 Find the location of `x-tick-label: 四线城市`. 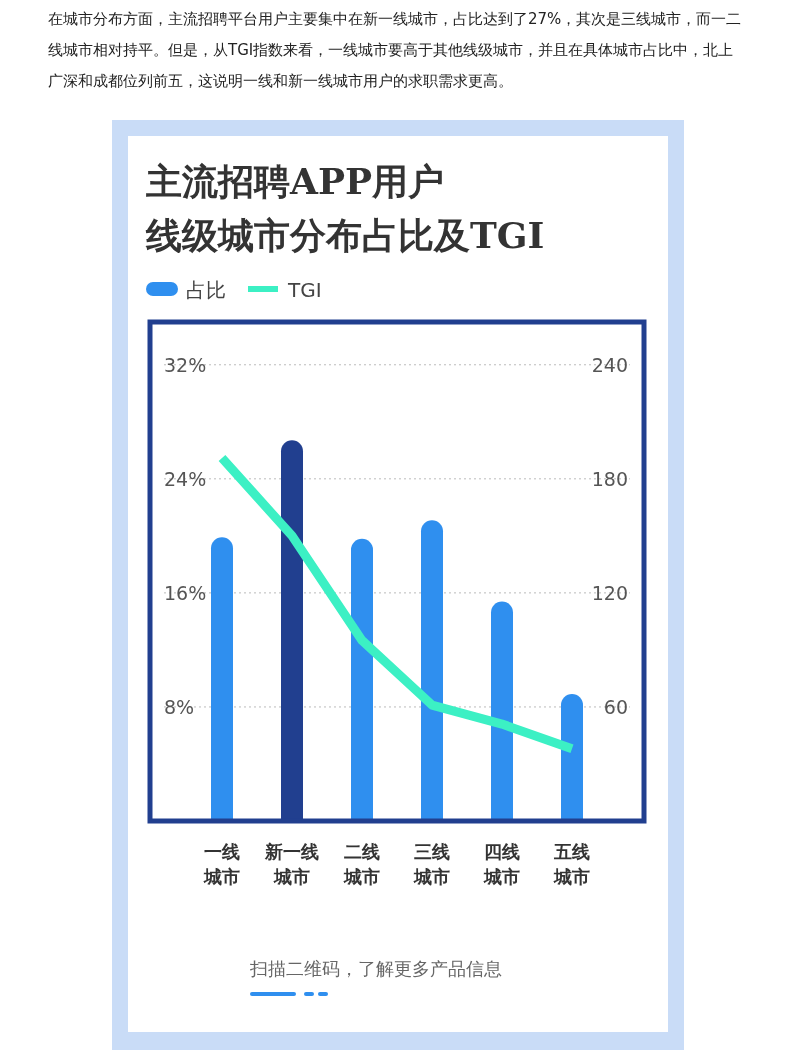

x-tick-label: 四线城市 is located at coordinates (501, 864).